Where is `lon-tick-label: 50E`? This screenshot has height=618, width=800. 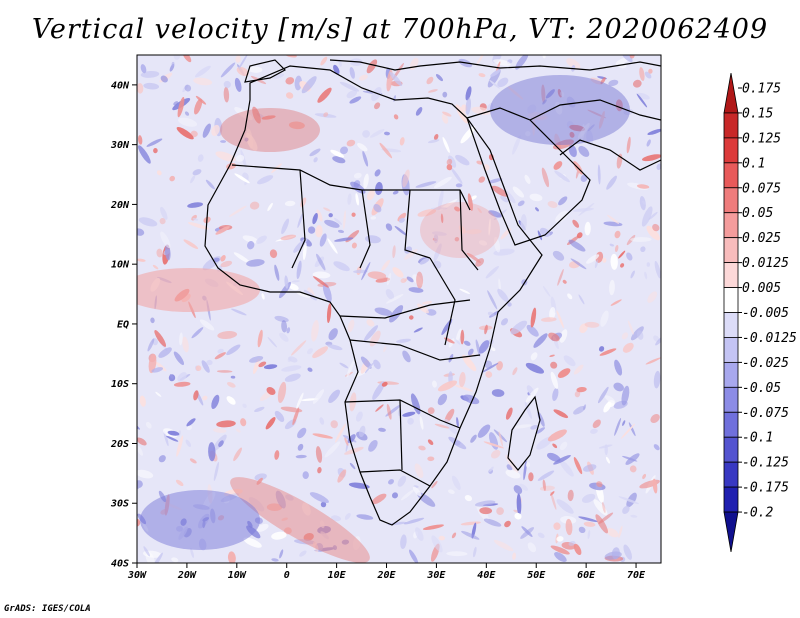
lon-tick-label: 50E is located at coordinates (536, 575).